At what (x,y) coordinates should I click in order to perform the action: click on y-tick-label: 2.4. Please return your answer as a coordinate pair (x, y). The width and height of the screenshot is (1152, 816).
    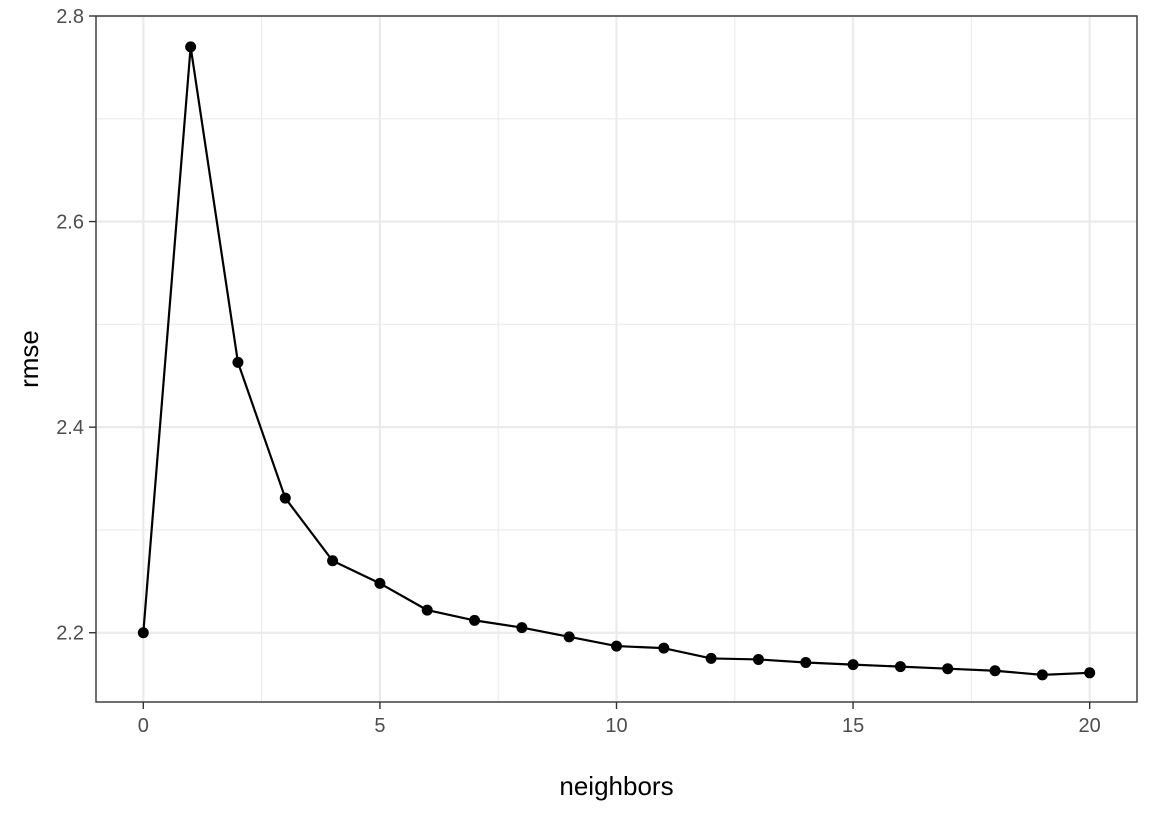
    Looking at the image, I should click on (70, 428).